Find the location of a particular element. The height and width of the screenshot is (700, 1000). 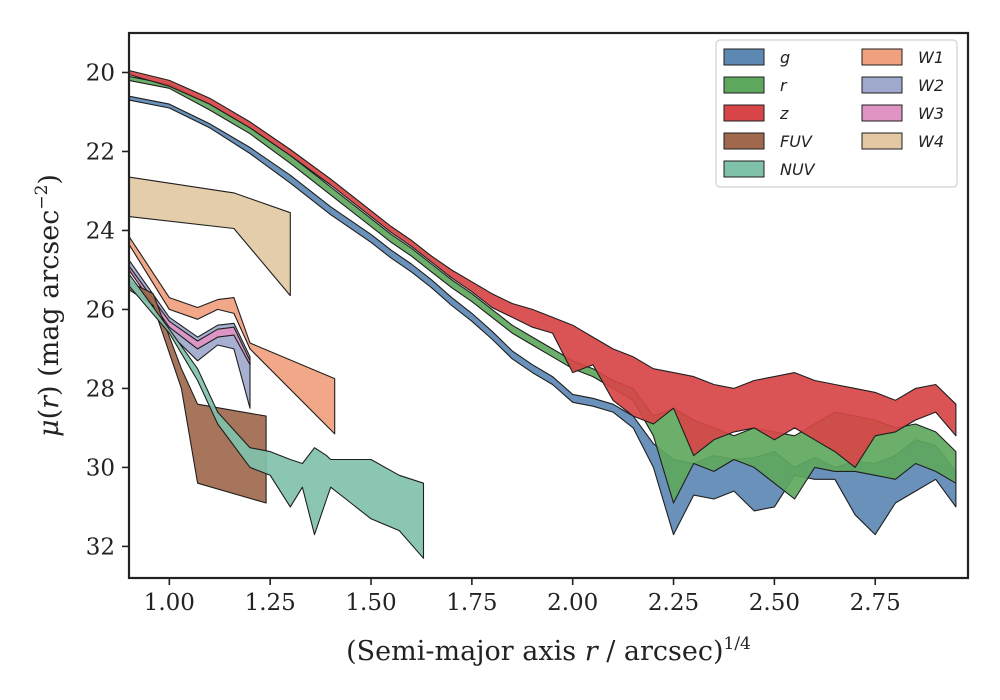

band-nuv is located at coordinates (276, 416).